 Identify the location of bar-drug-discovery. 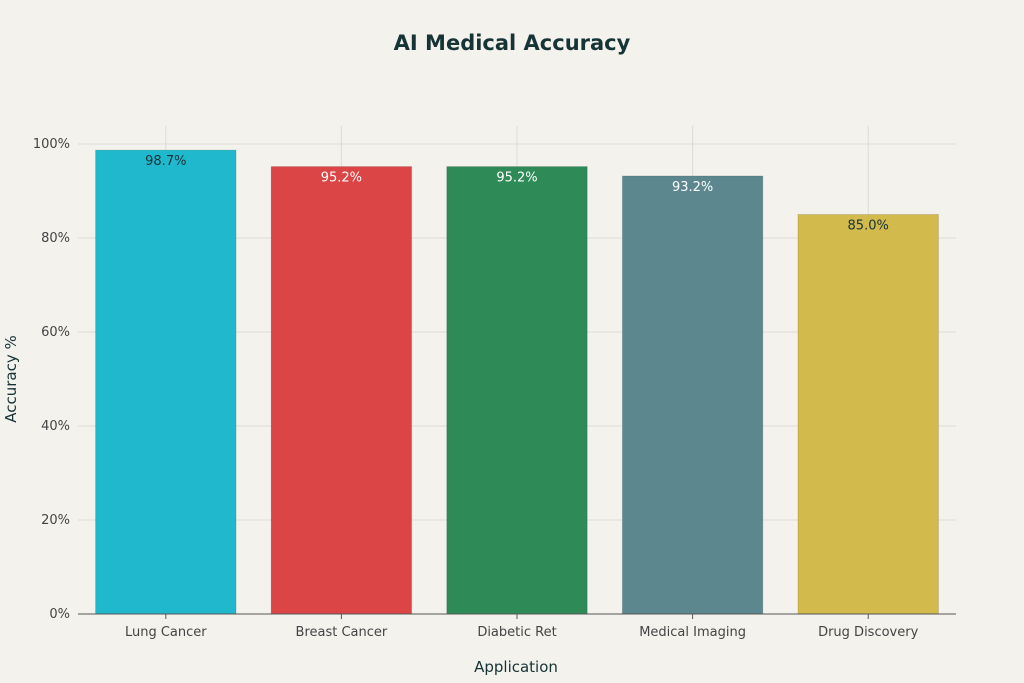
(868, 414).